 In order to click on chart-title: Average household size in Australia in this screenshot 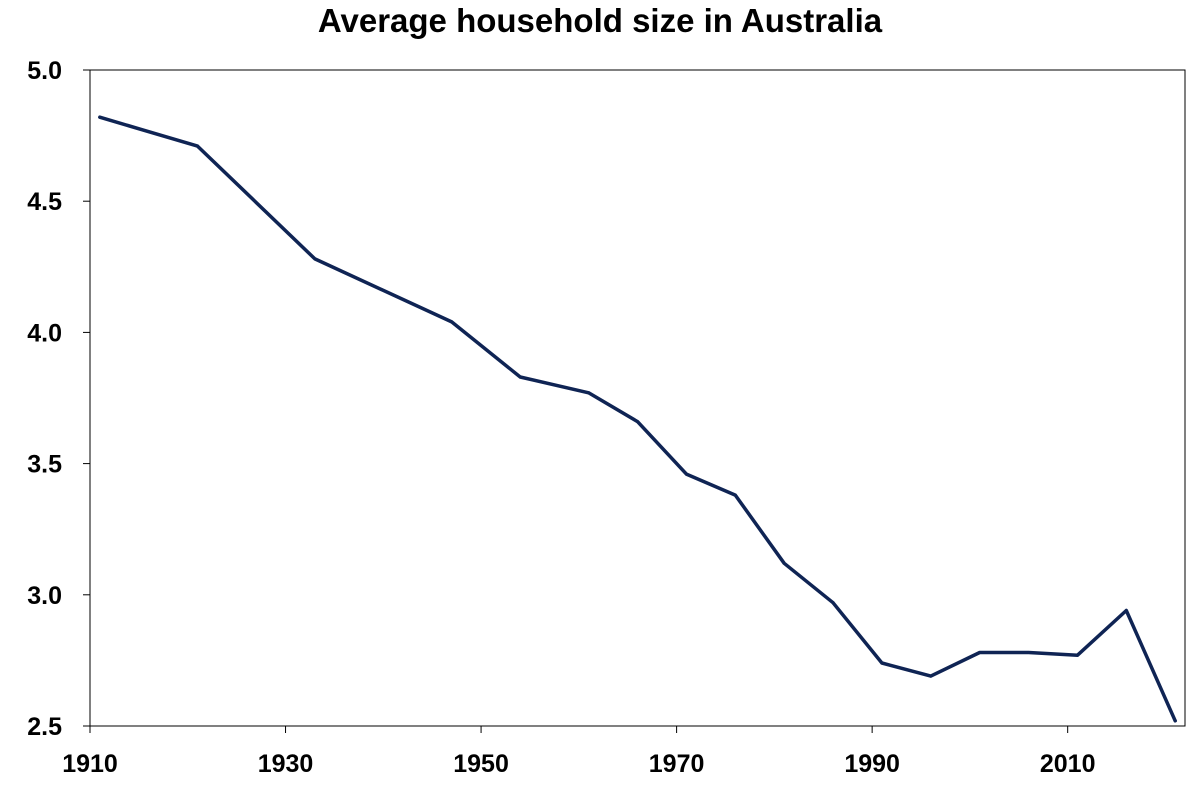, I will do `click(600, 20)`.